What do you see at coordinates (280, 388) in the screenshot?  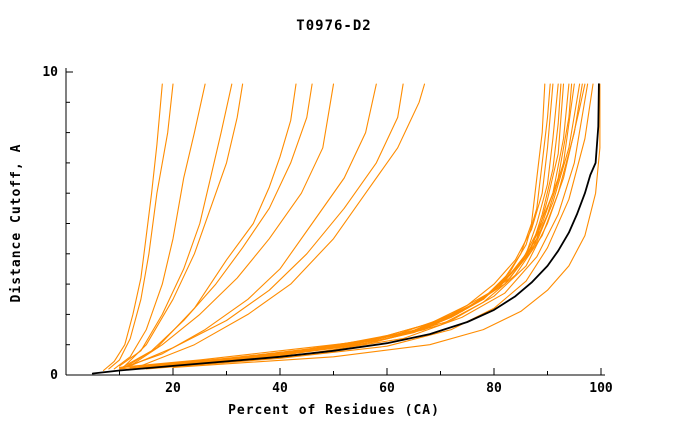 I see `x-tick-label: 40` at bounding box center [280, 388].